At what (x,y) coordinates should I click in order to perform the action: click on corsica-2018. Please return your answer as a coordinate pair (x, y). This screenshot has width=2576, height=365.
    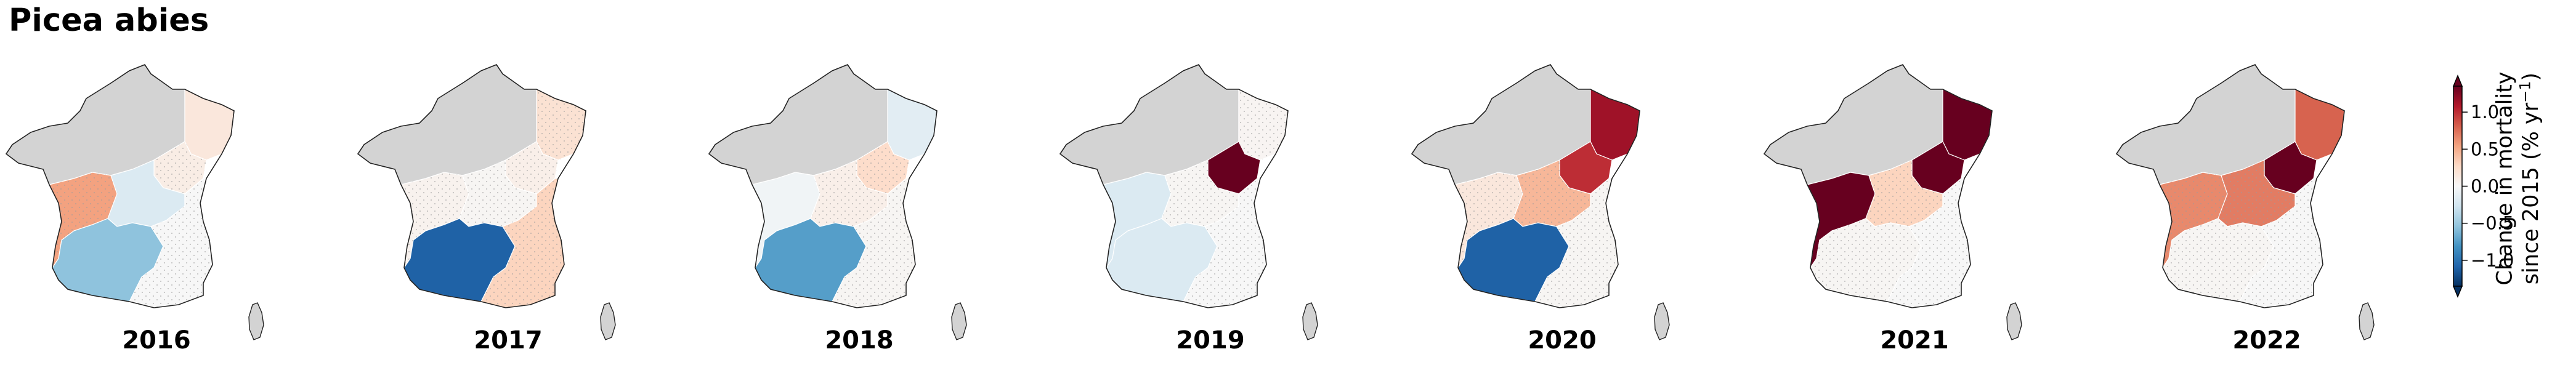
    Looking at the image, I should click on (959, 321).